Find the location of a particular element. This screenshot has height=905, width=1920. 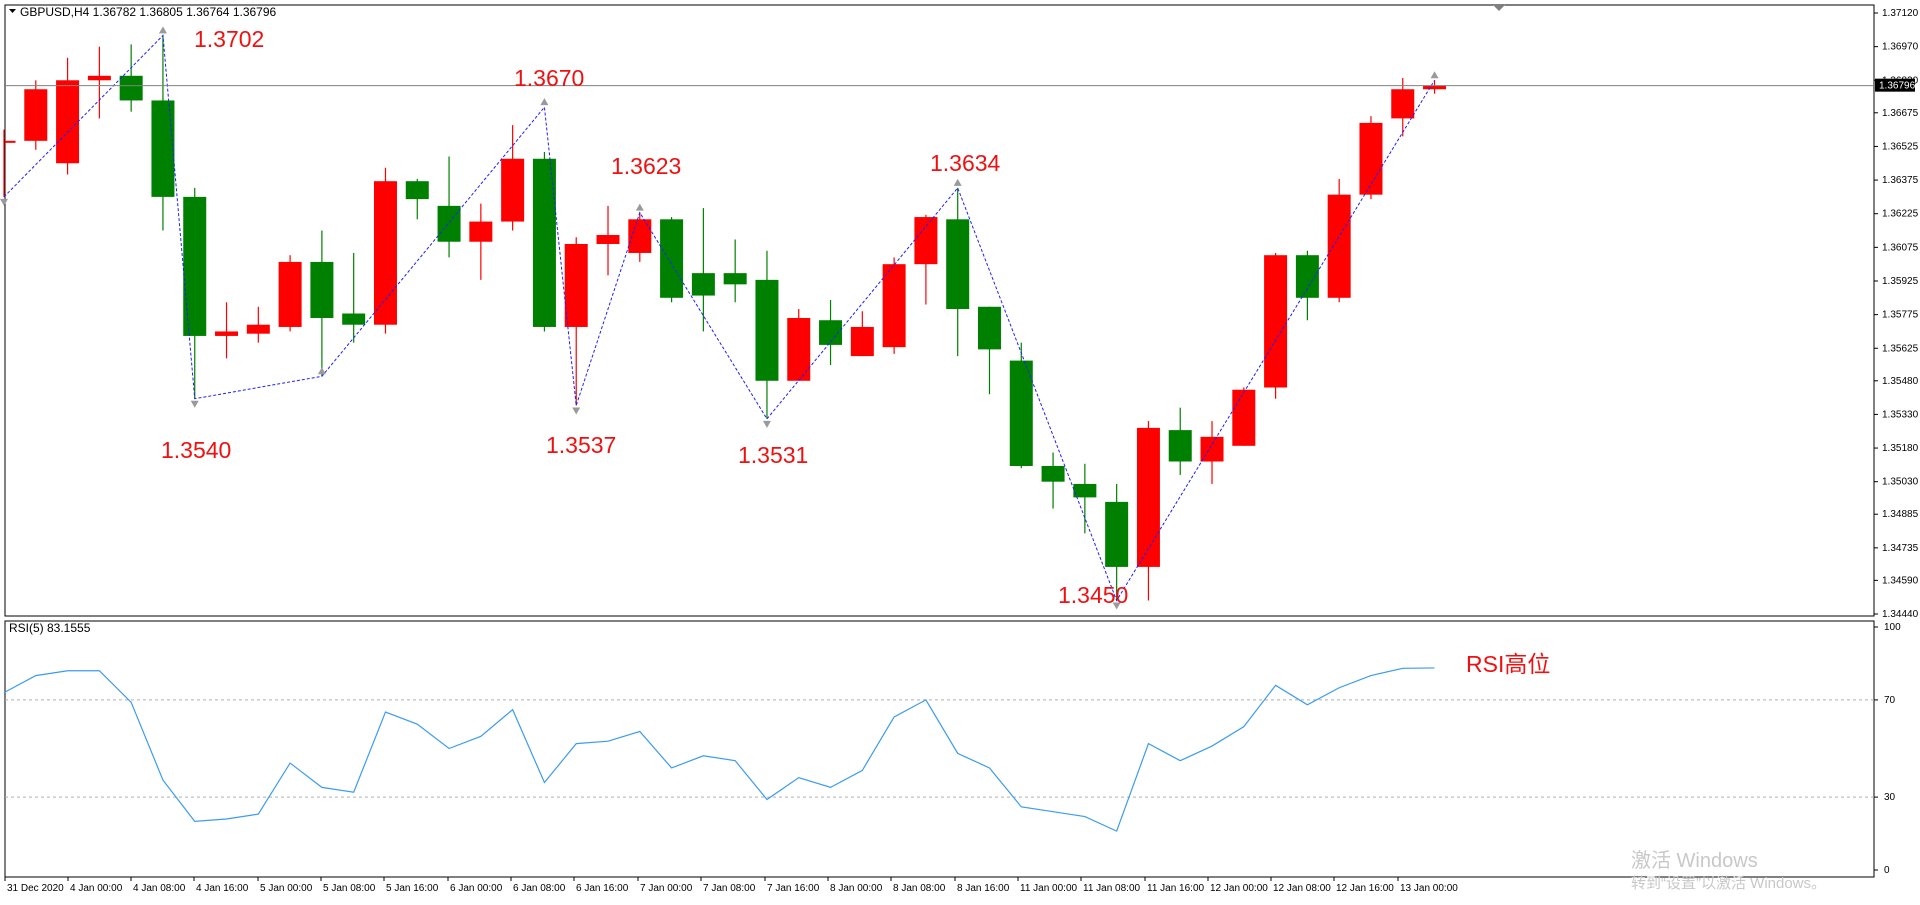

current-price-box is located at coordinates (1895, 85).